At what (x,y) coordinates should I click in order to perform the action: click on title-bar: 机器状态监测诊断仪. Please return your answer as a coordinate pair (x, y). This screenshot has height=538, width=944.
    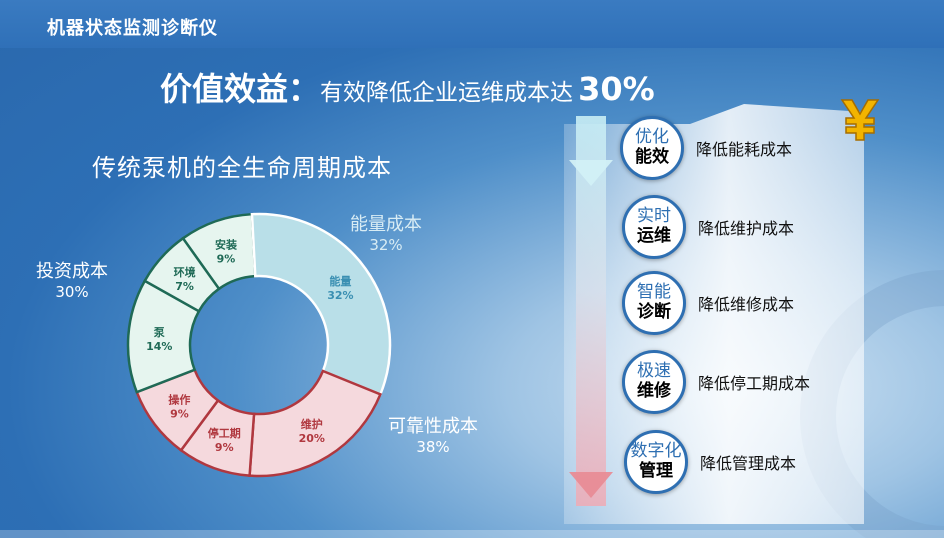
    Looking at the image, I should click on (472, 24).